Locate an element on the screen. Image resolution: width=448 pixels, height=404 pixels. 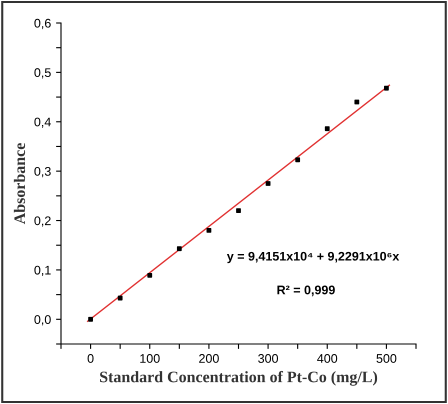
annotation: R² = 0,999 is located at coordinates (306, 291).